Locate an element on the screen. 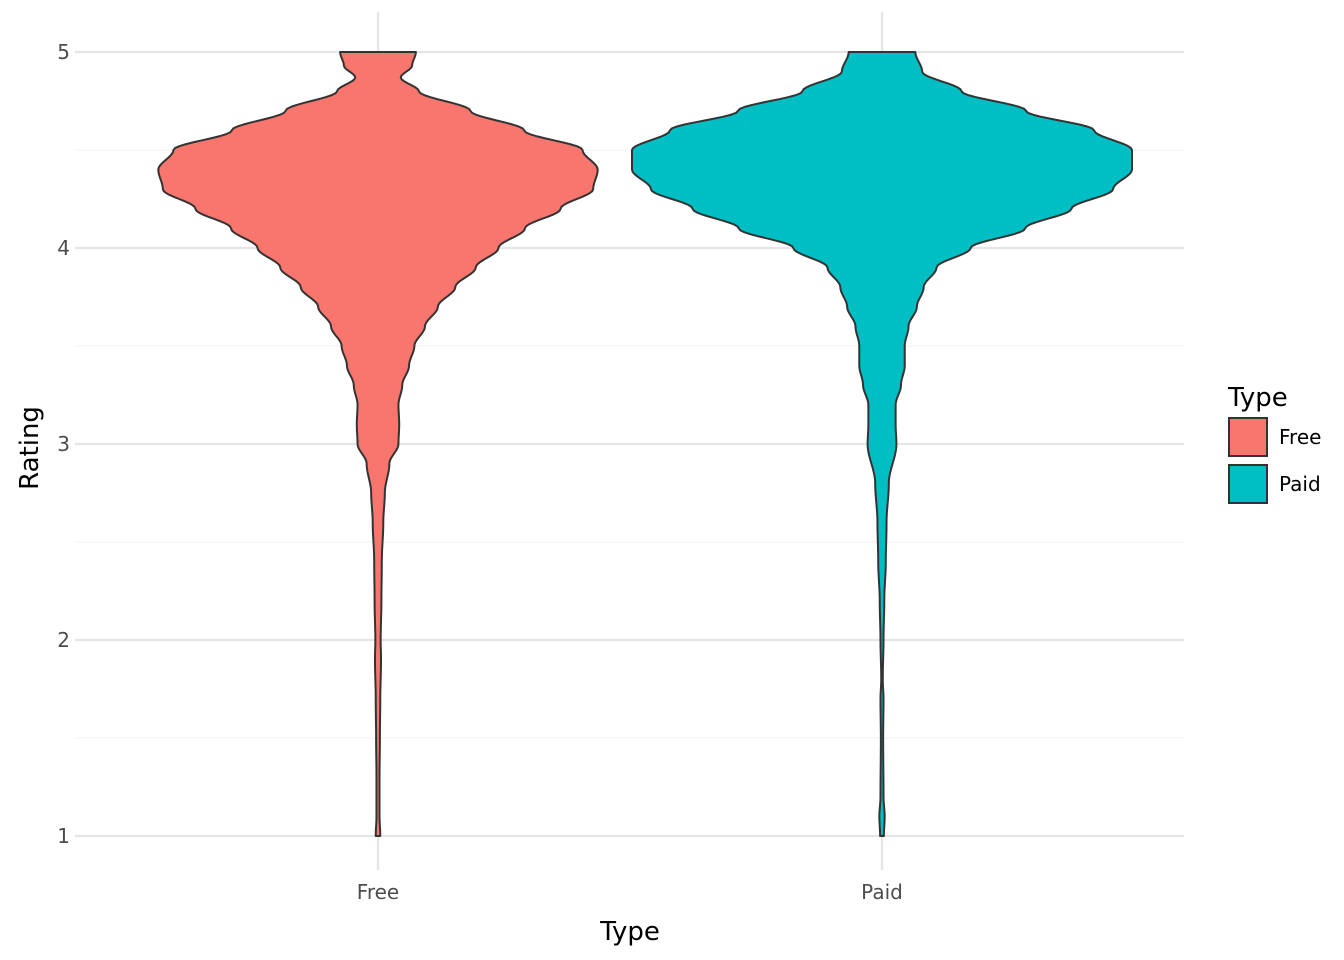 Image resolution: width=1344 pixels, height=960 pixels. y-tick-labels: 1 2 3 4 5 is located at coordinates (63, 444).